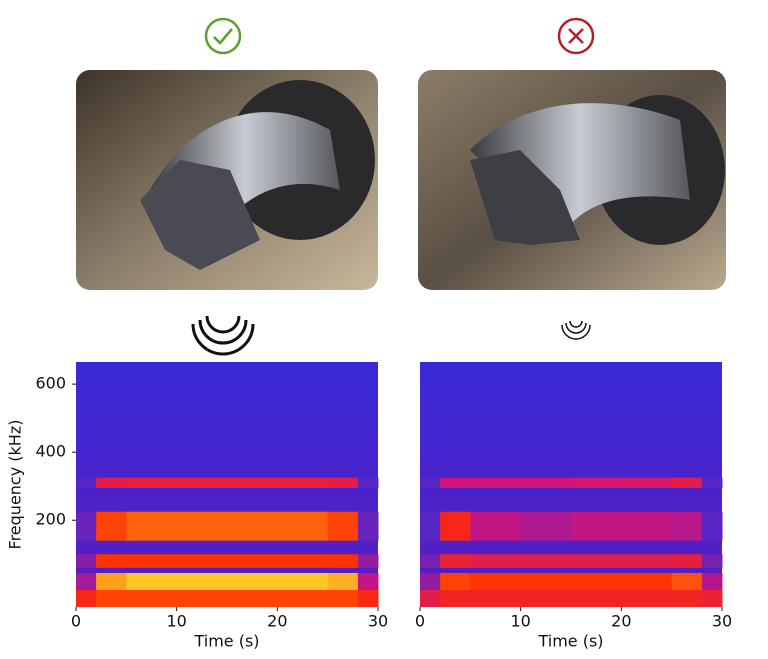 Image resolution: width=768 pixels, height=659 pixels. What do you see at coordinates (15, 485) in the screenshot?
I see `y-axis-label: Frequency (kHz)` at bounding box center [15, 485].